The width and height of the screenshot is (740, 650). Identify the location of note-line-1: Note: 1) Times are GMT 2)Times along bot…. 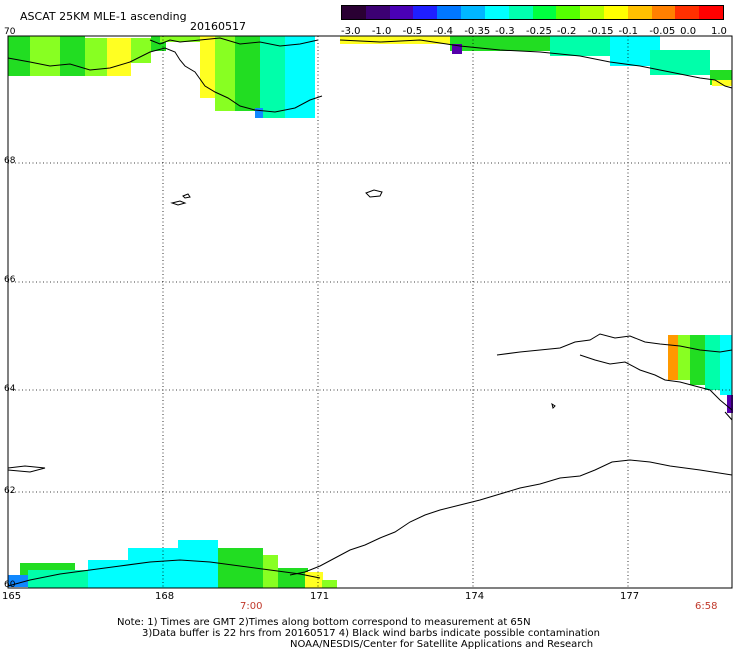
(324, 622).